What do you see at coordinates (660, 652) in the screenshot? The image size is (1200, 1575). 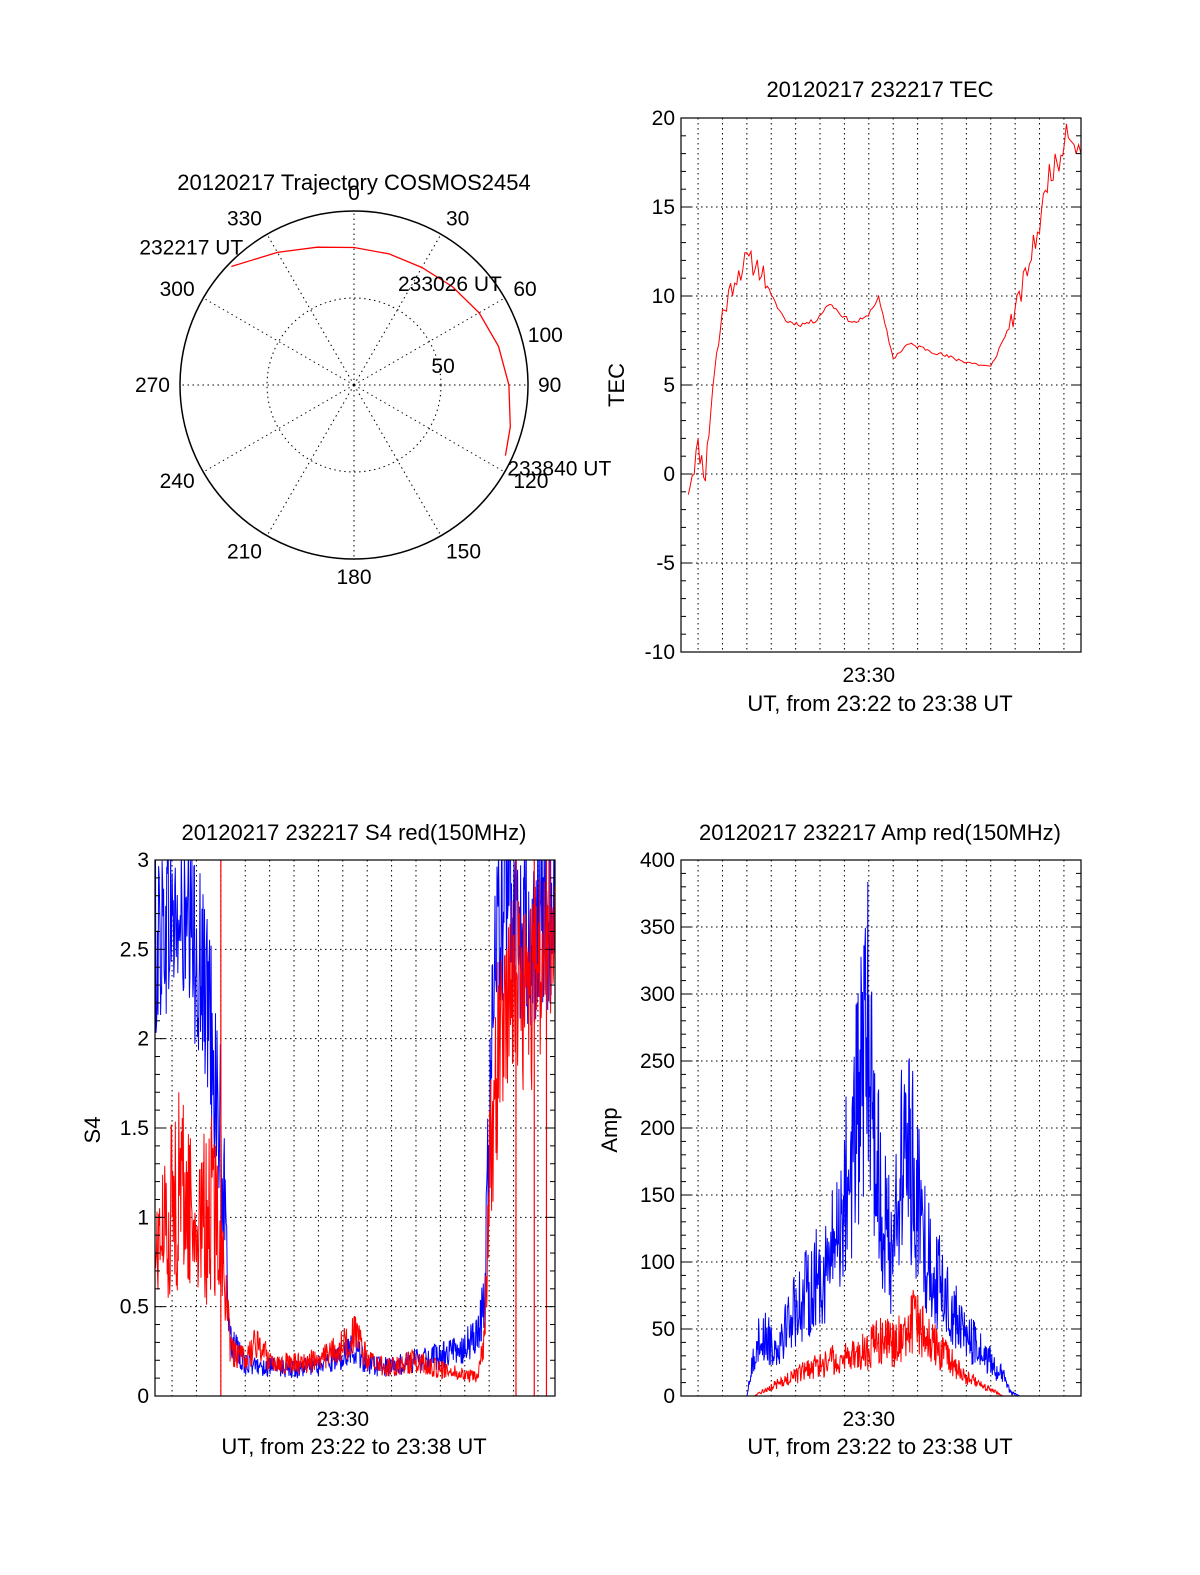 I see `tec-ytick-label: -10` at bounding box center [660, 652].